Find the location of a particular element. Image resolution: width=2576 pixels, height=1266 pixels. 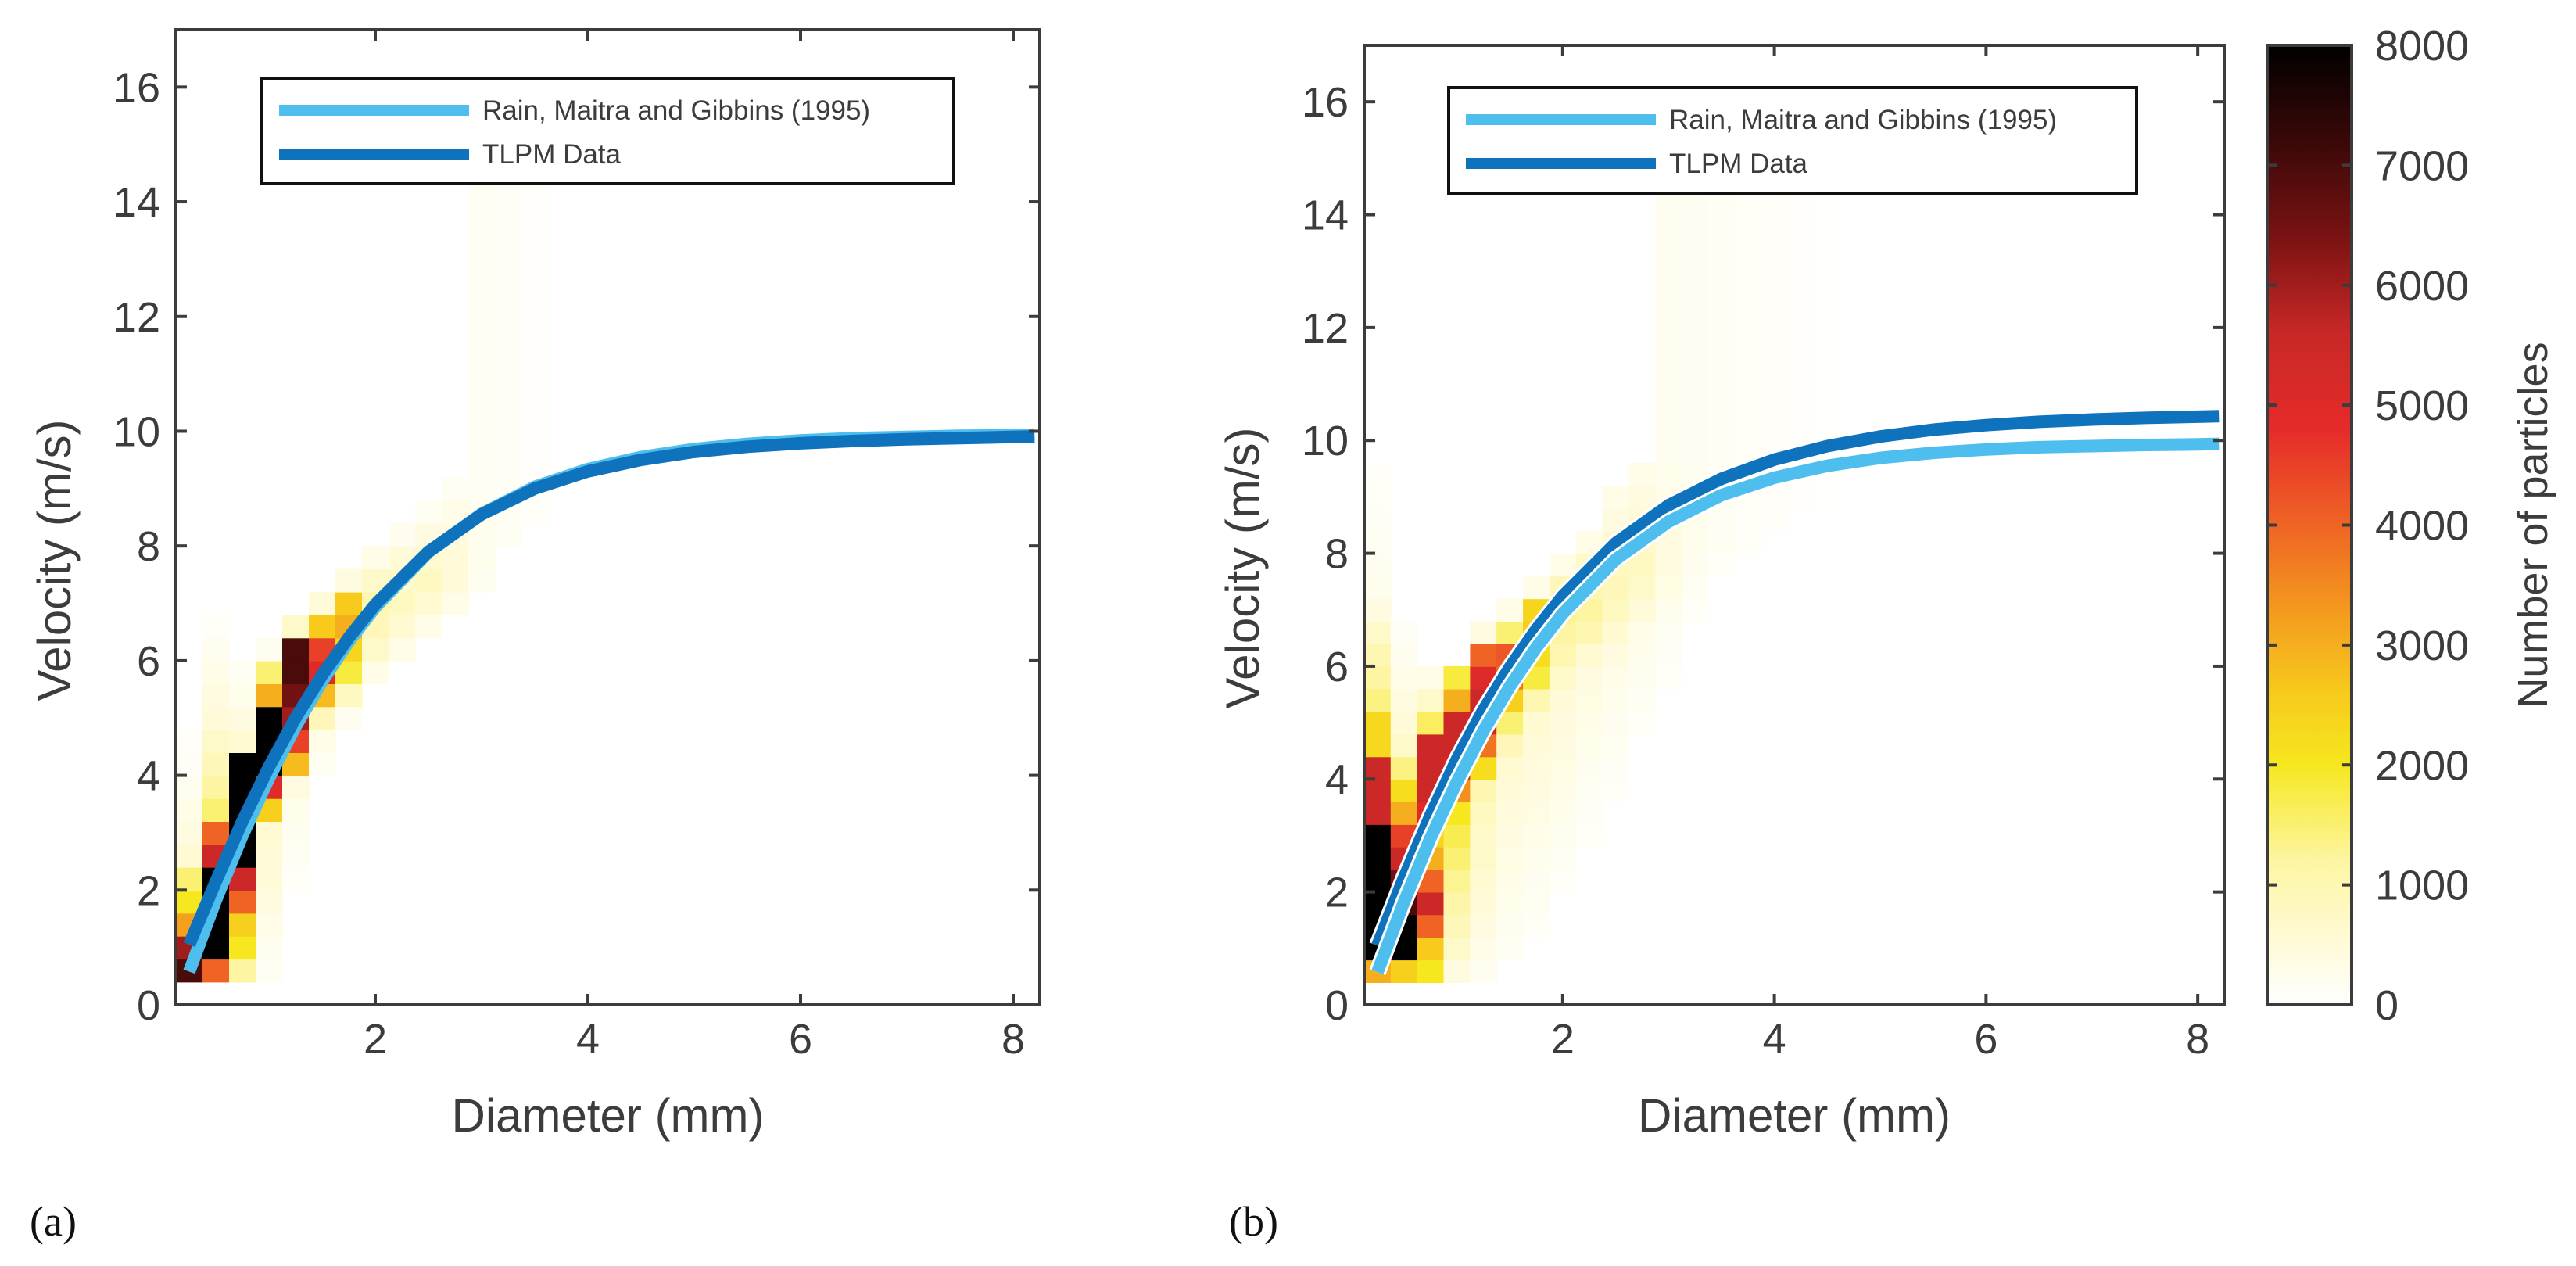

colorbar-tick-label: 1000 is located at coordinates (2422, 886).